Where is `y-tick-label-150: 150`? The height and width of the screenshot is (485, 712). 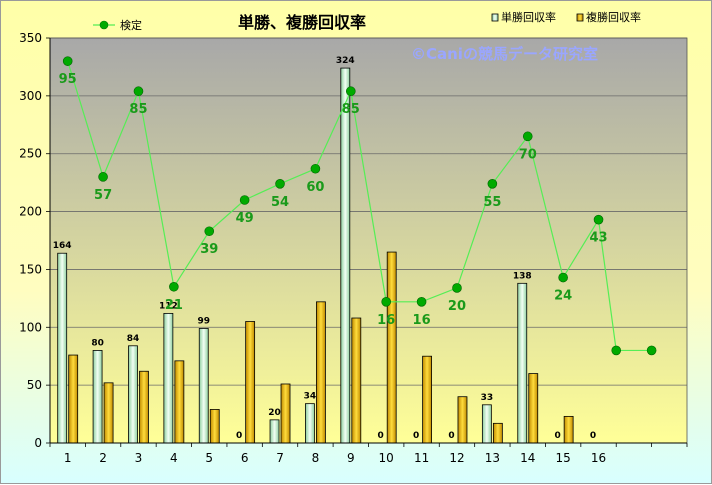
y-tick-label-150: 150 is located at coordinates (30, 269).